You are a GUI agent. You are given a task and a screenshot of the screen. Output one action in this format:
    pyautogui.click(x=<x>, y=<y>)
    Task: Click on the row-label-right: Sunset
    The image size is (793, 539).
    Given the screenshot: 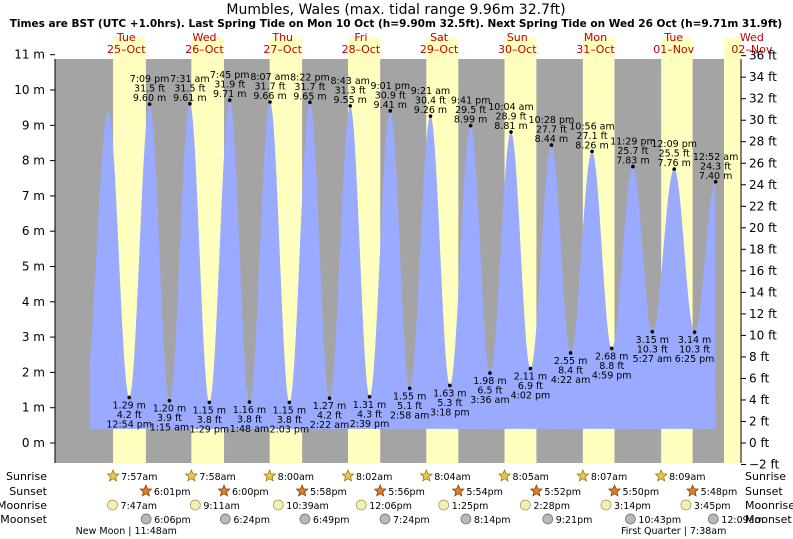 What is the action you would take?
    pyautogui.click(x=764, y=491)
    